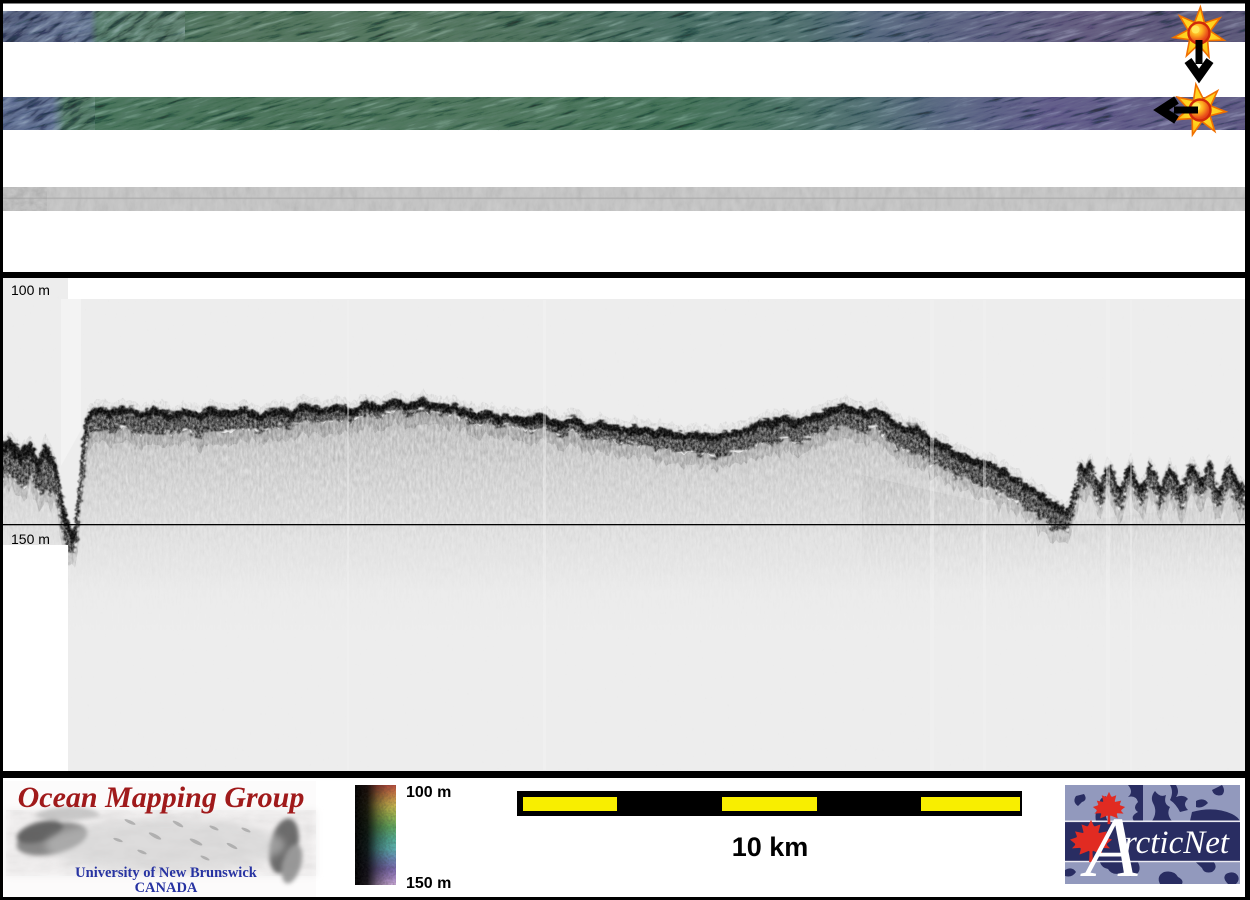 This screenshot has width=1250, height=900. I want to click on svg-text: rcticNet, so click(1177, 843).